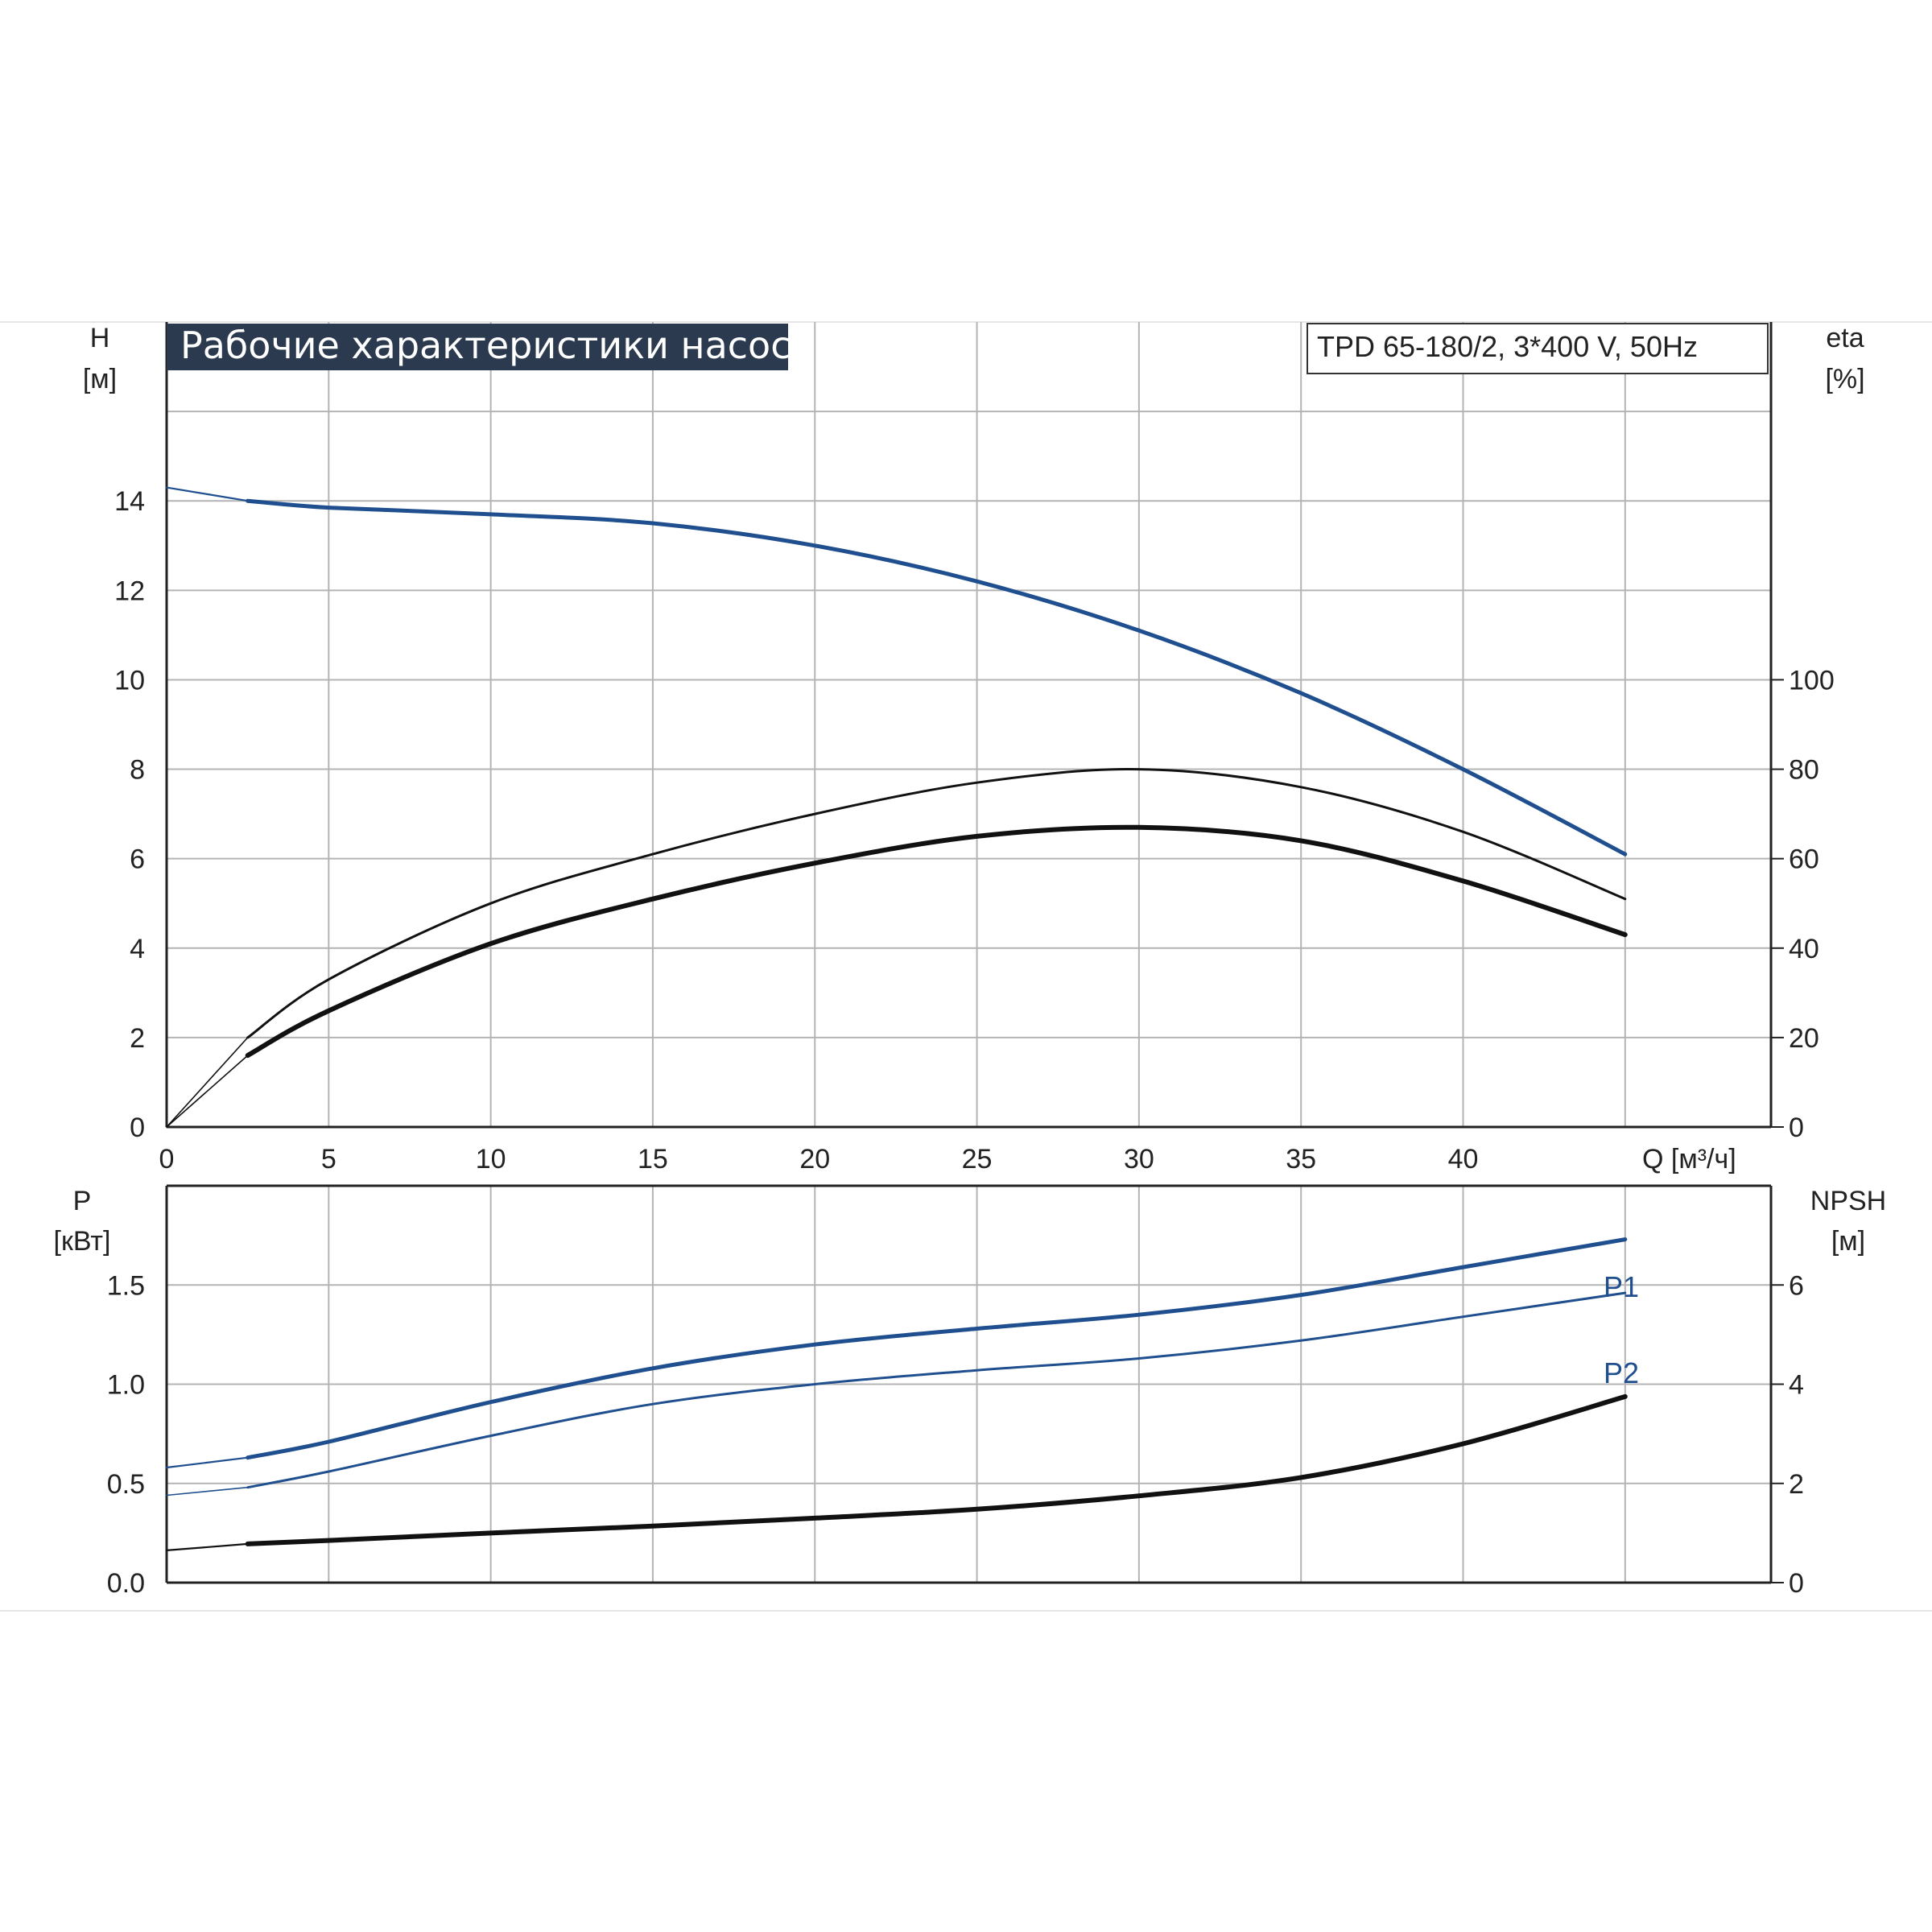 The width and height of the screenshot is (1932, 1932). What do you see at coordinates (1621, 1286) in the screenshot?
I see `p1-curve-label: P1` at bounding box center [1621, 1286].